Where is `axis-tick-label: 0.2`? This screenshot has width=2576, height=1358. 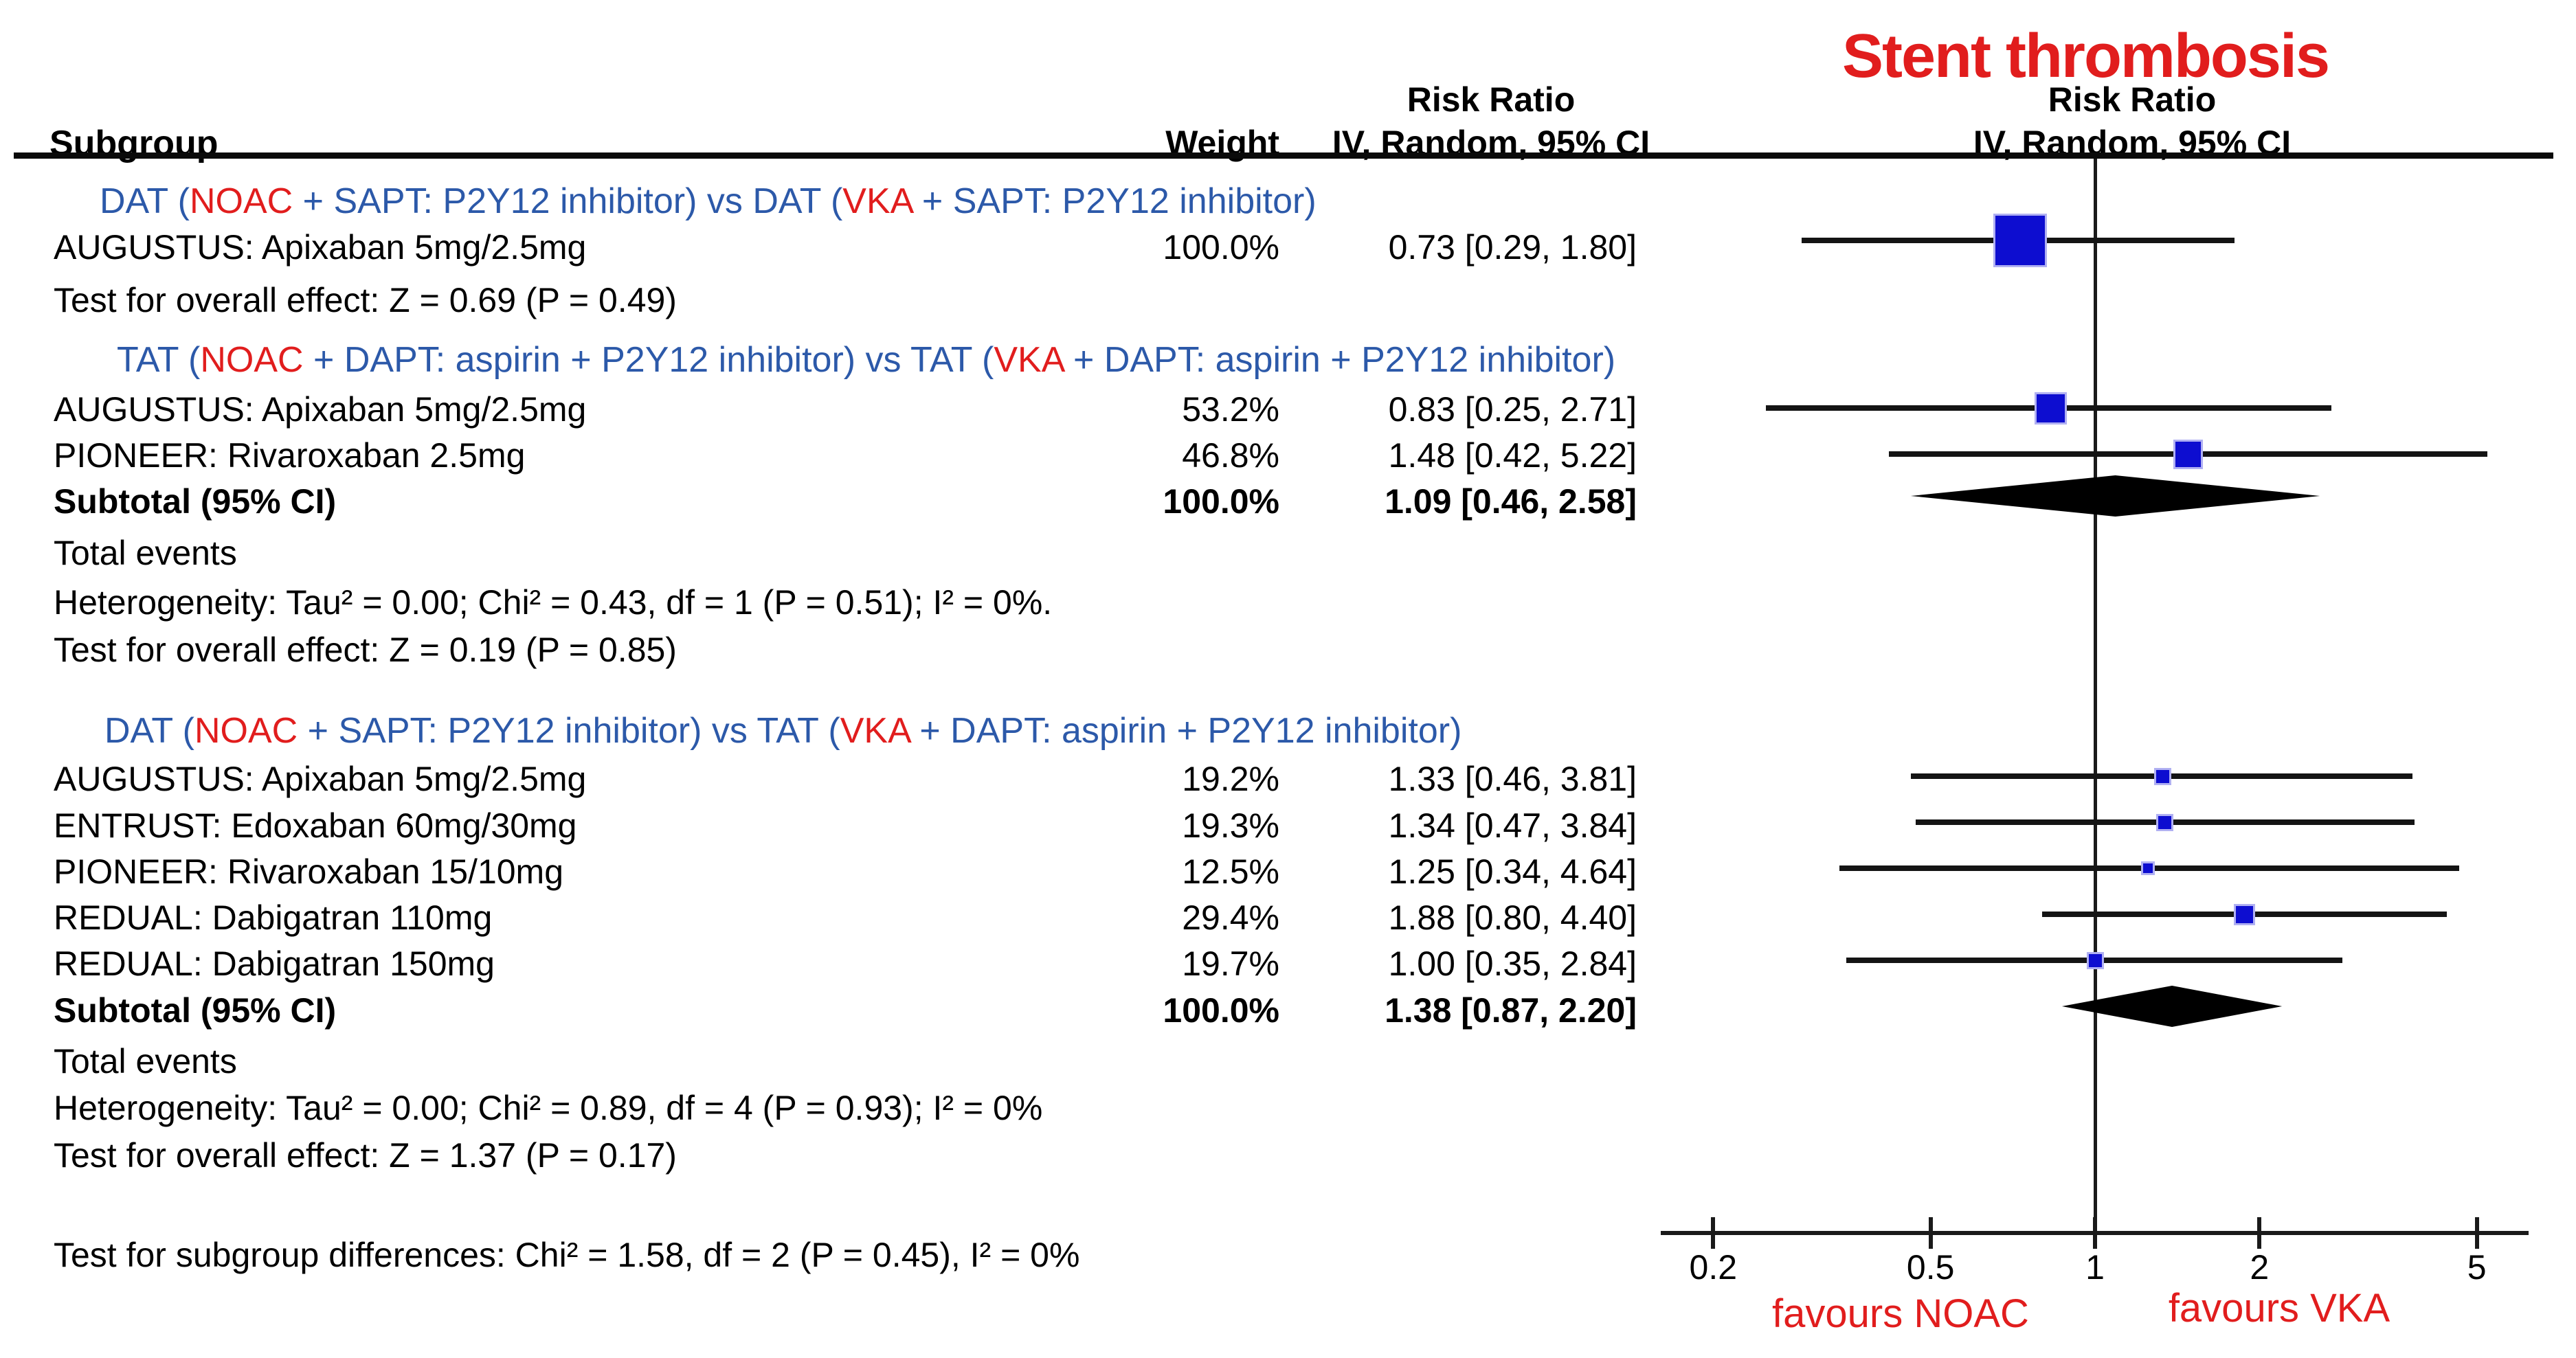 axis-tick-label: 0.2 is located at coordinates (1713, 1267).